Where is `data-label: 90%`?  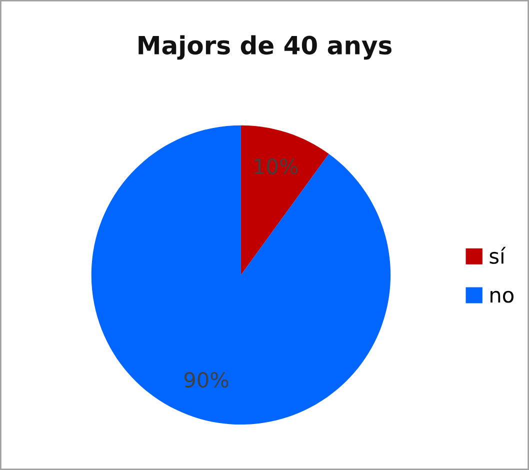
data-label: 90% is located at coordinates (206, 380).